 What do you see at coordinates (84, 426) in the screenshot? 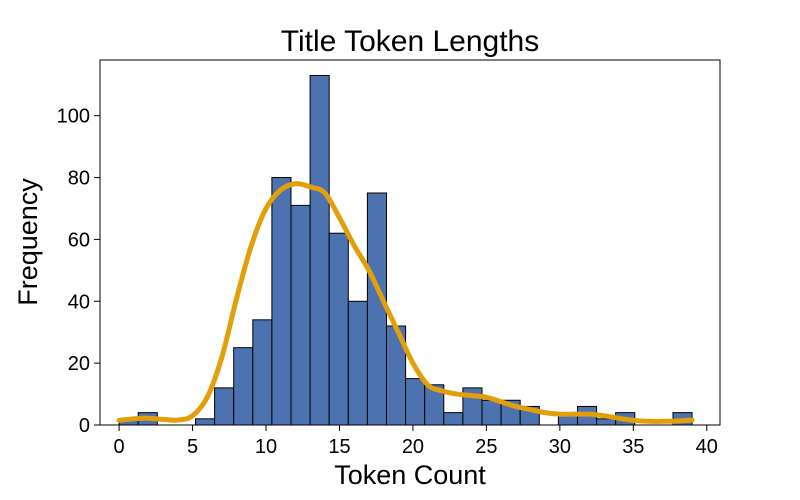
I see `y-tick-label: 0` at bounding box center [84, 426].